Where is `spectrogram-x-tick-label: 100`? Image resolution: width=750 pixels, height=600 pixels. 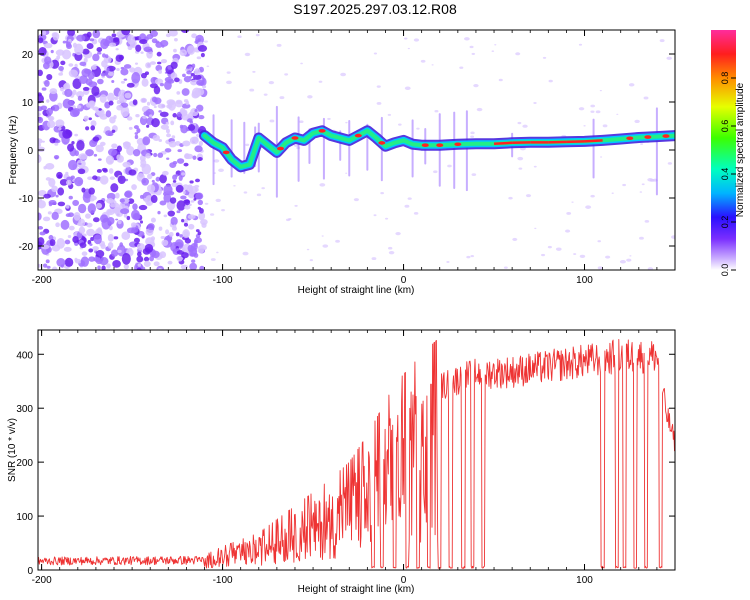 spectrogram-x-tick-label: 100 is located at coordinates (584, 280).